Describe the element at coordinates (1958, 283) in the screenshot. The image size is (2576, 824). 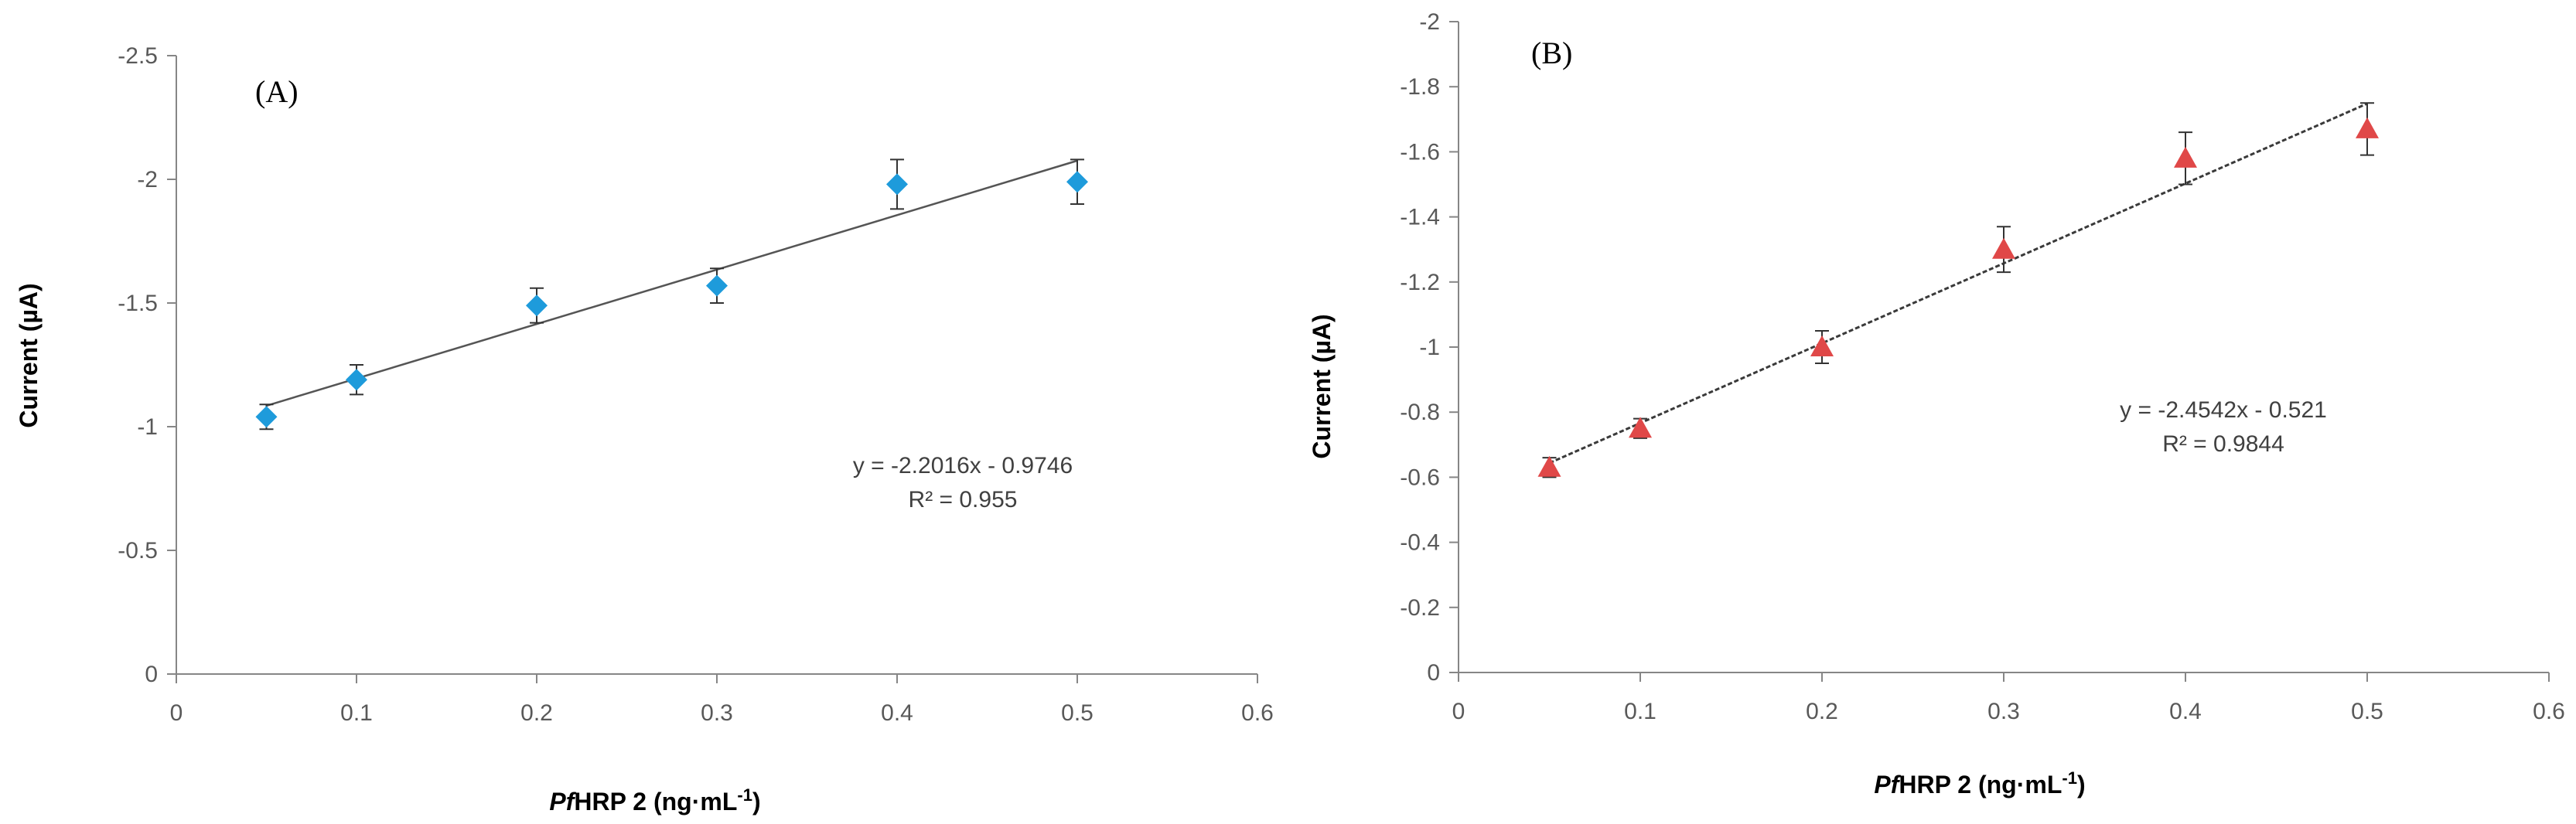
I see `trendline-b` at that location.